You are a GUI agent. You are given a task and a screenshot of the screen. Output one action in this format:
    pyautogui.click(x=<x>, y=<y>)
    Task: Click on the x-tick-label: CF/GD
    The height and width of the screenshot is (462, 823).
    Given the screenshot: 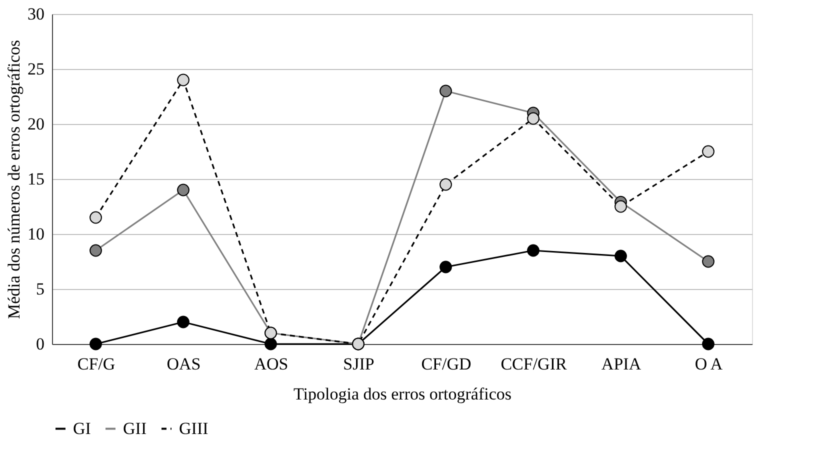 What is the action you would take?
    pyautogui.click(x=446, y=364)
    